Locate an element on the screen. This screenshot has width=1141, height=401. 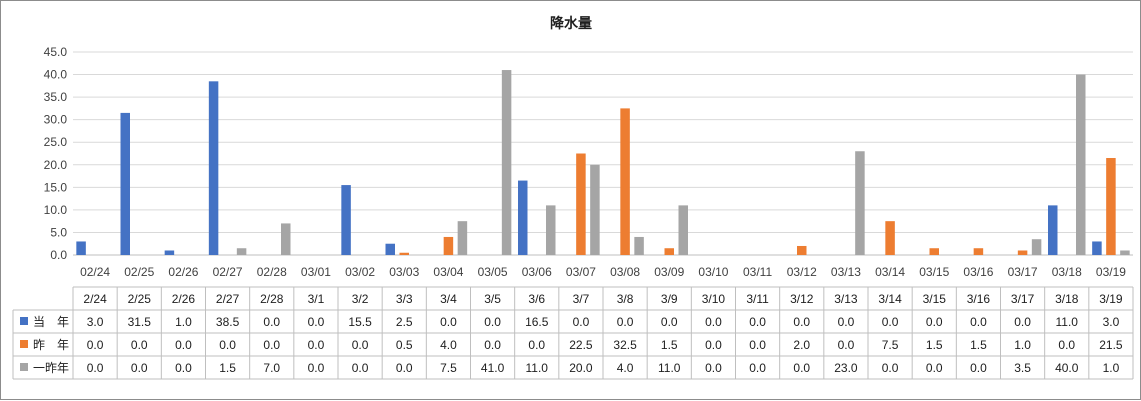
table-value-cell: 2.5 is located at coordinates (404, 322).